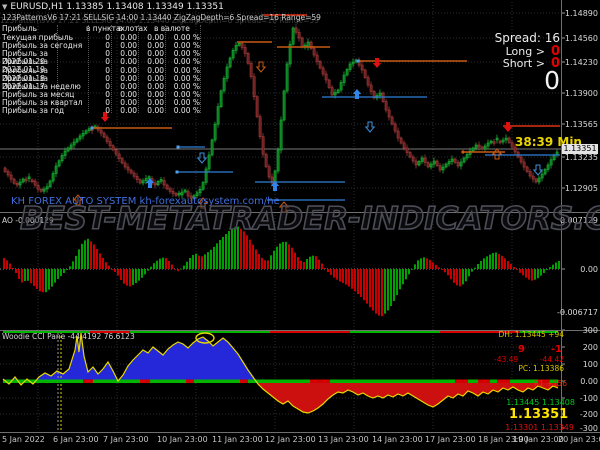  I want to click on time-axis-label: 12 Jan 23:00, so click(290, 439).